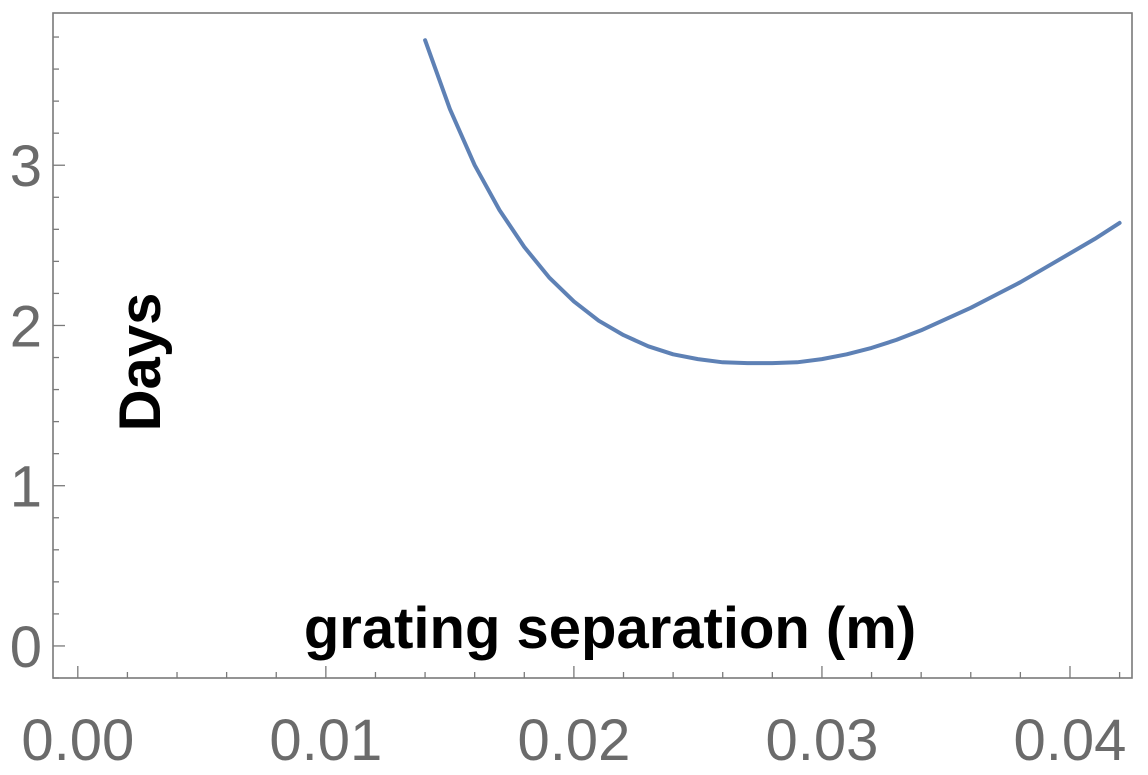  I want to click on y-tick-label: 3, so click(26, 166).